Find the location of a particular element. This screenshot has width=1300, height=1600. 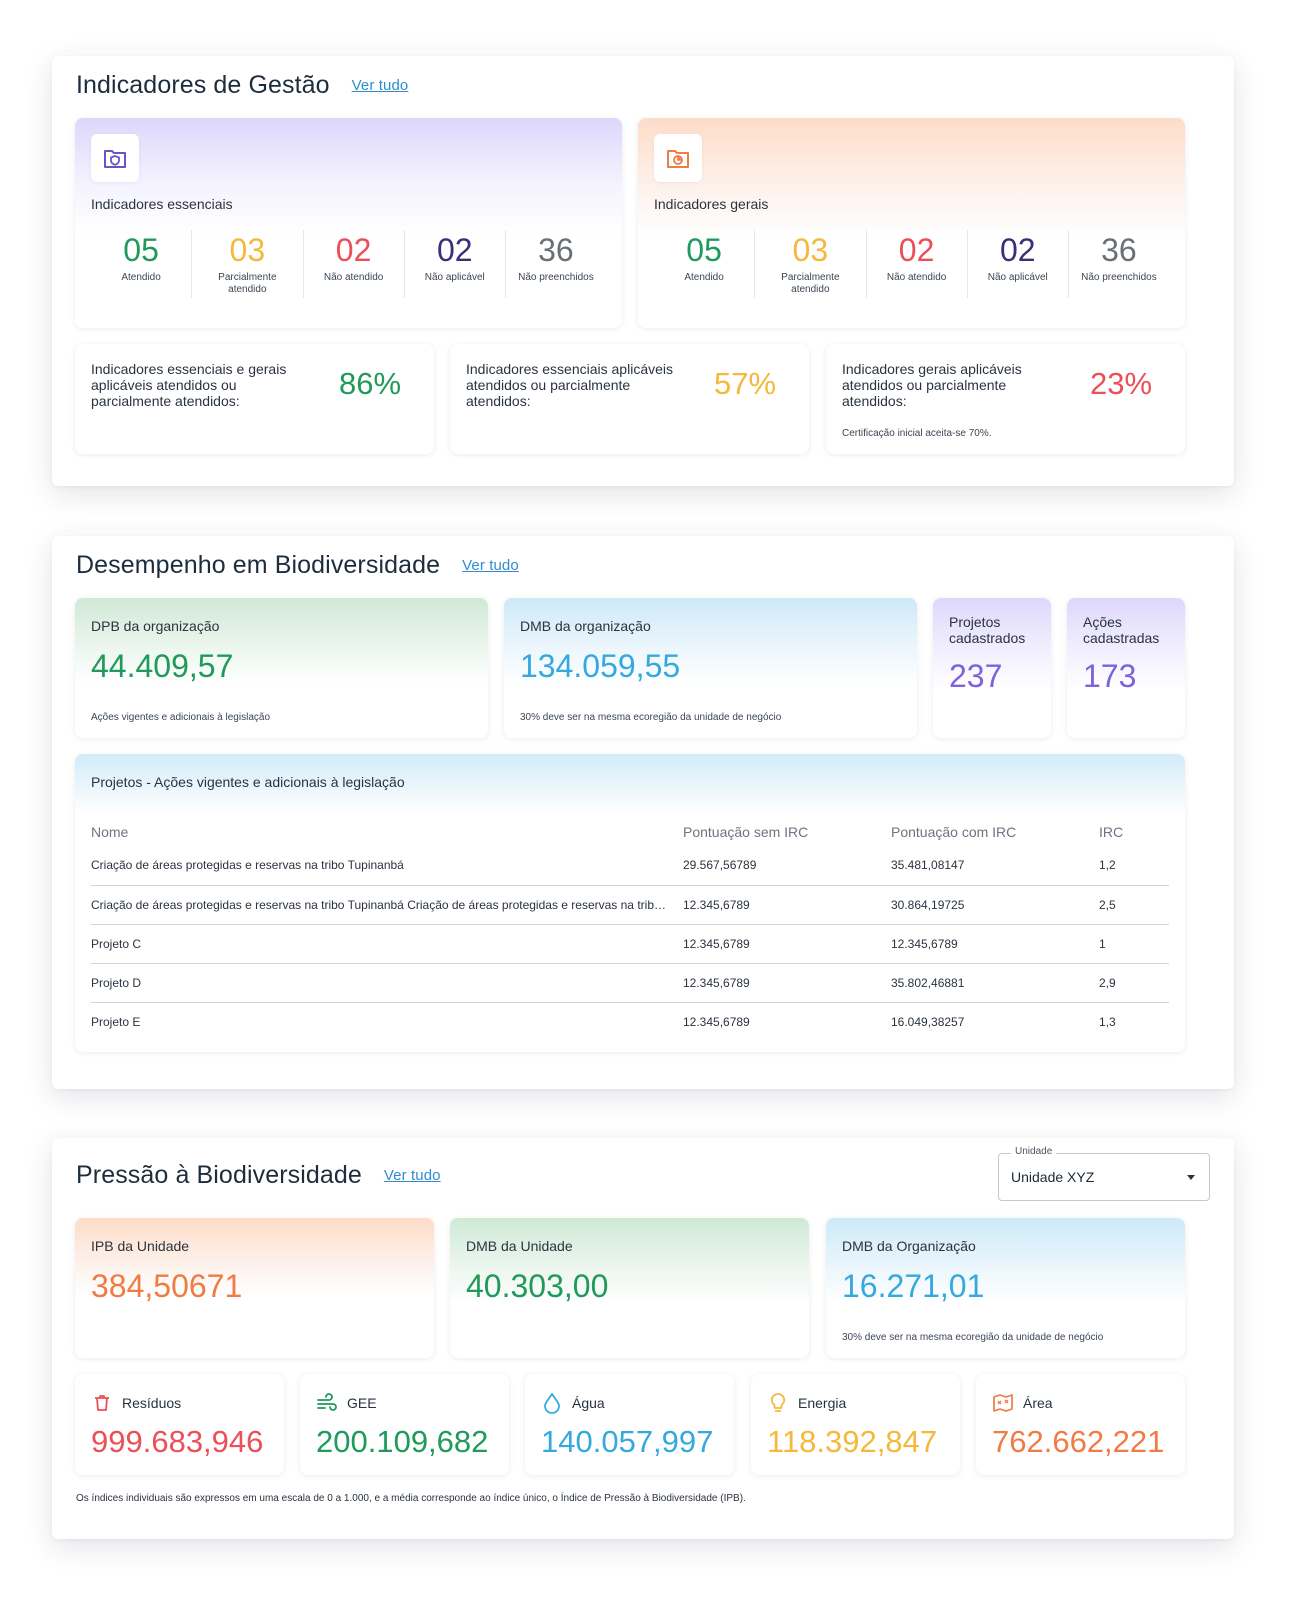

cell-irc: 2,5 is located at coordinates (1107, 904).